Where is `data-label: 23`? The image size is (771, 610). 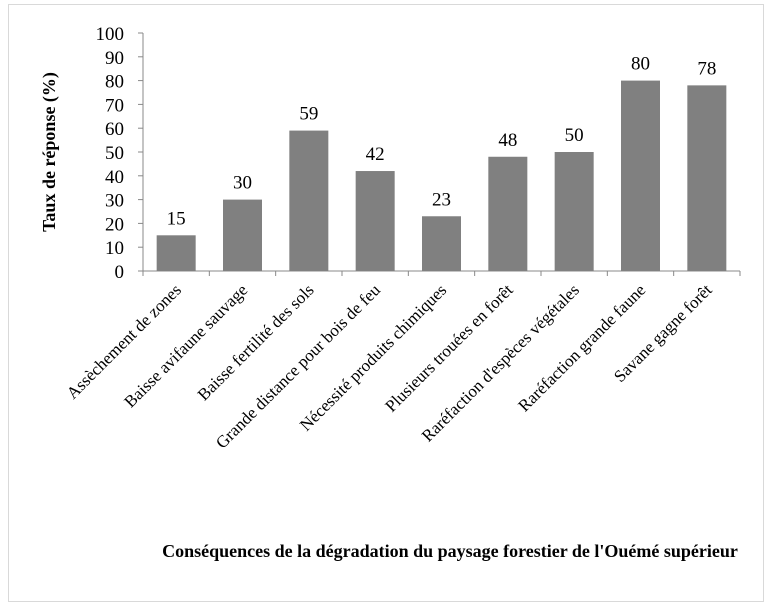
data-label: 23 is located at coordinates (441, 199).